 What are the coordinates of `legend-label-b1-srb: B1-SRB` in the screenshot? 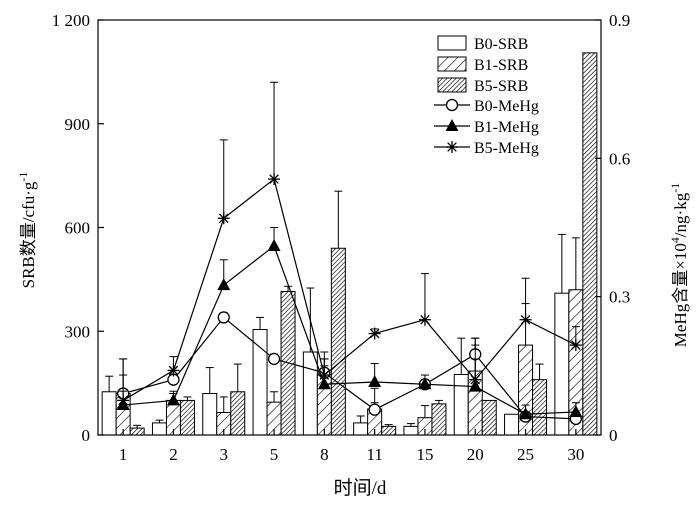 It's located at (501, 65).